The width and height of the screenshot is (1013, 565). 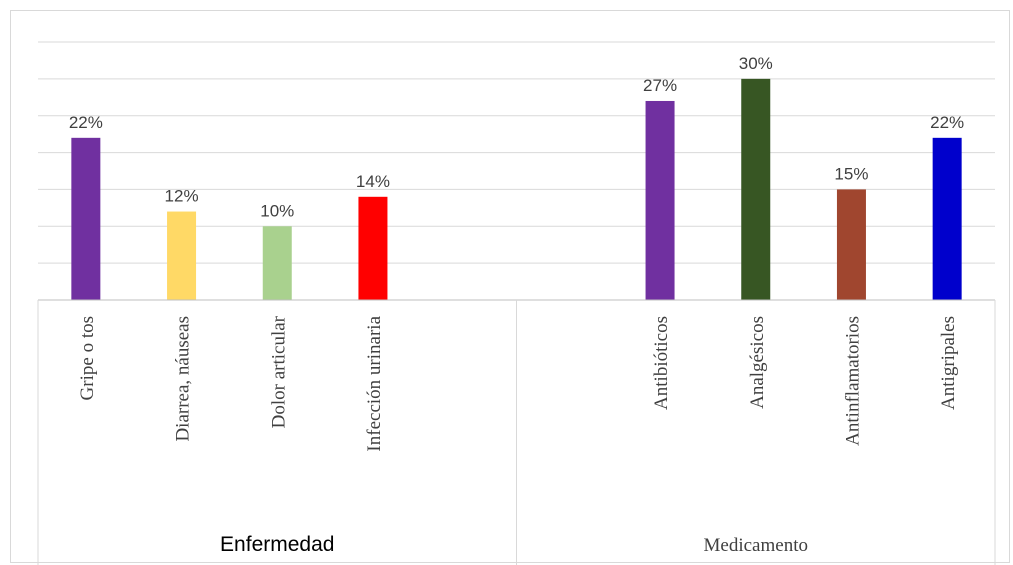 I want to click on data-label: 15%, so click(x=851, y=173).